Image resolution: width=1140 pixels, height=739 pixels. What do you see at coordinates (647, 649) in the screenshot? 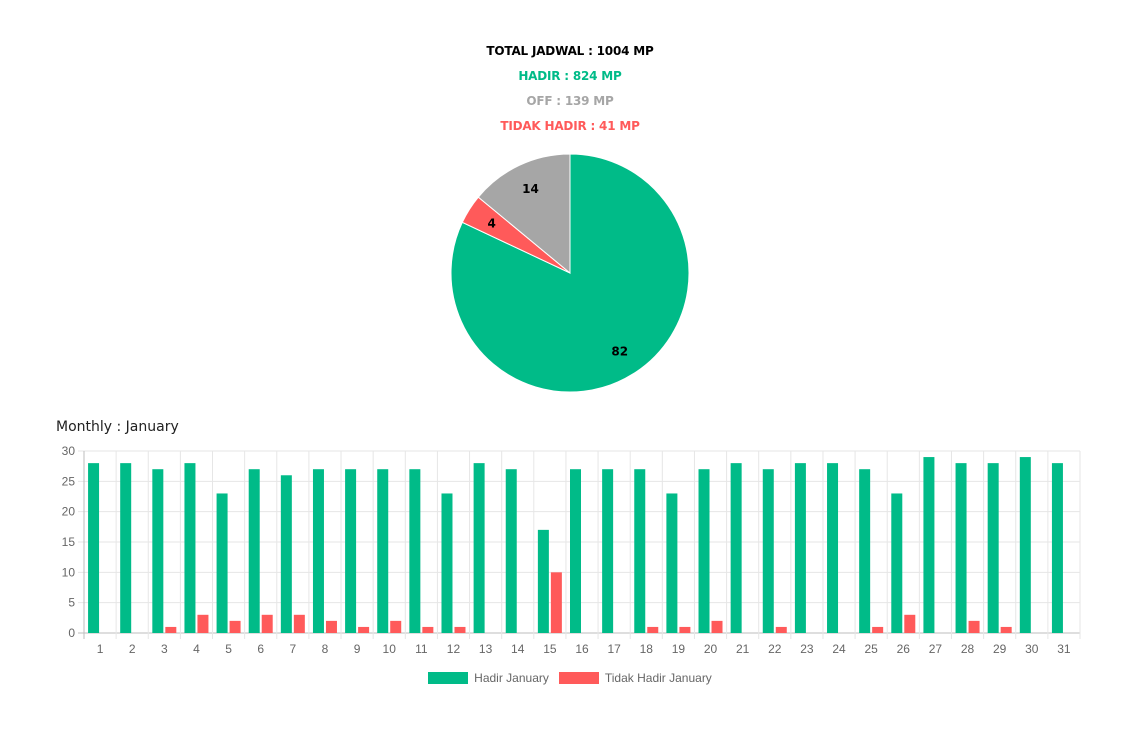
I see `x-tick-label: 18` at bounding box center [647, 649].